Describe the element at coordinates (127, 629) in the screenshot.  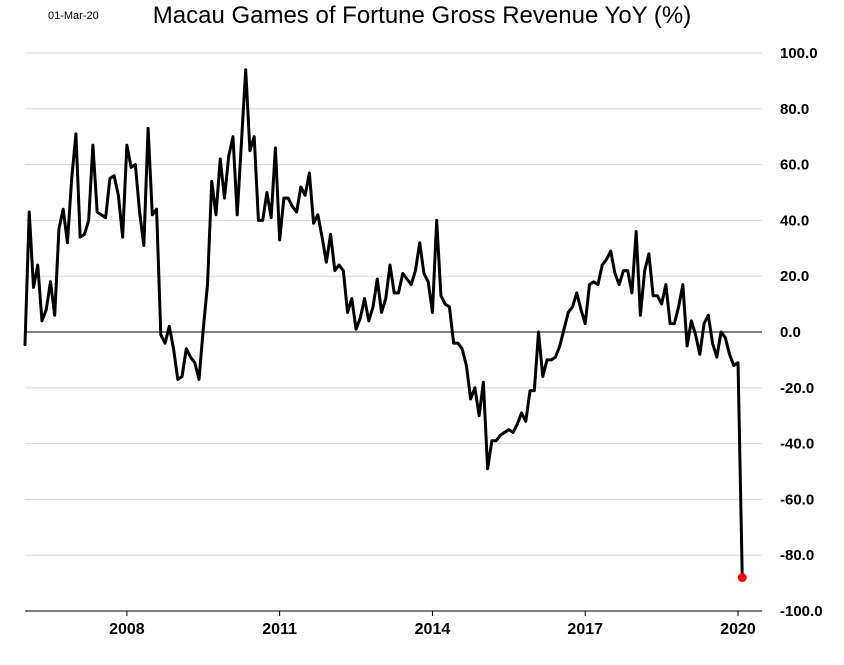
I see `x-tick-label: 2008` at that location.